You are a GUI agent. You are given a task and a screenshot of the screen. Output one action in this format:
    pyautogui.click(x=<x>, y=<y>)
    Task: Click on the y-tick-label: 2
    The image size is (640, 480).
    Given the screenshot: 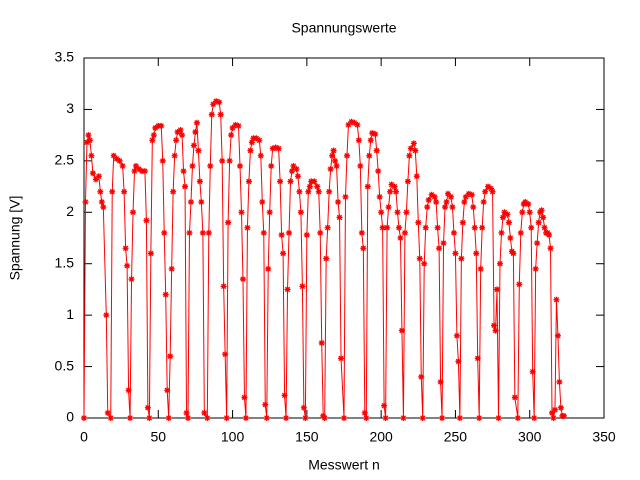 What is the action you would take?
    pyautogui.click(x=70, y=211)
    